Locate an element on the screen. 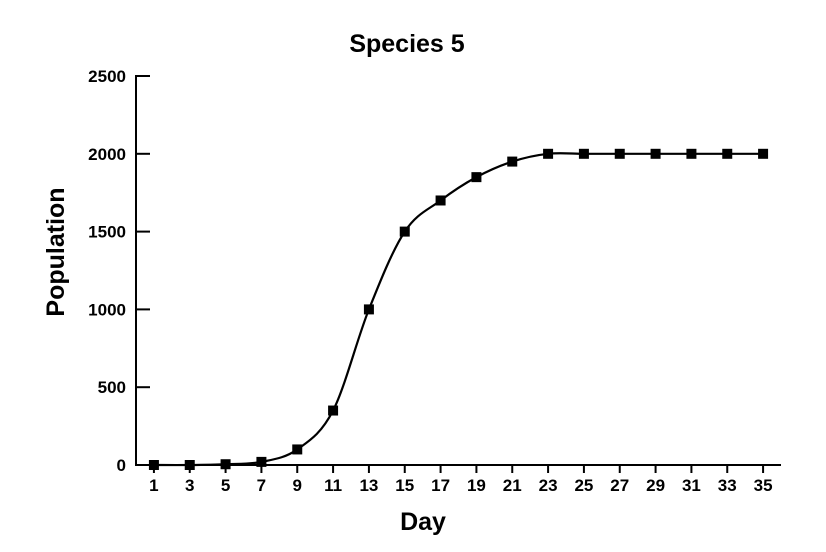 This screenshot has width=826, height=552. y-tick-label: 1000 is located at coordinates (107, 309).